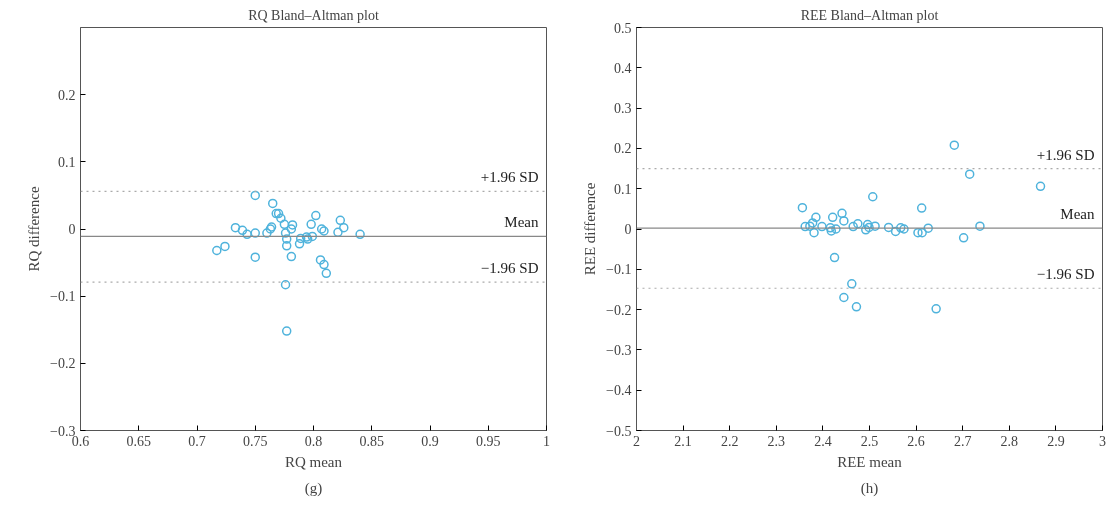 Image resolution: width=1120 pixels, height=506 pixels. I want to click on y-tick-label: −0.5, so click(619, 431).